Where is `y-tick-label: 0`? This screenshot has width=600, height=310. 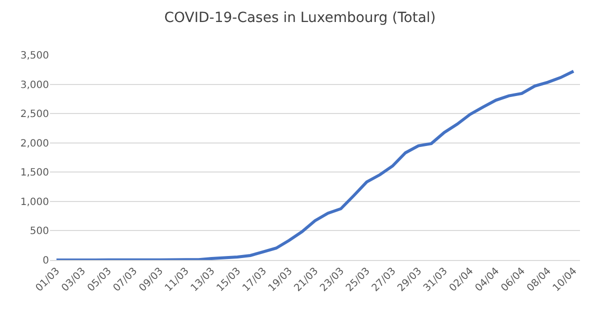
y-tick-label: 0 is located at coordinates (45, 261).